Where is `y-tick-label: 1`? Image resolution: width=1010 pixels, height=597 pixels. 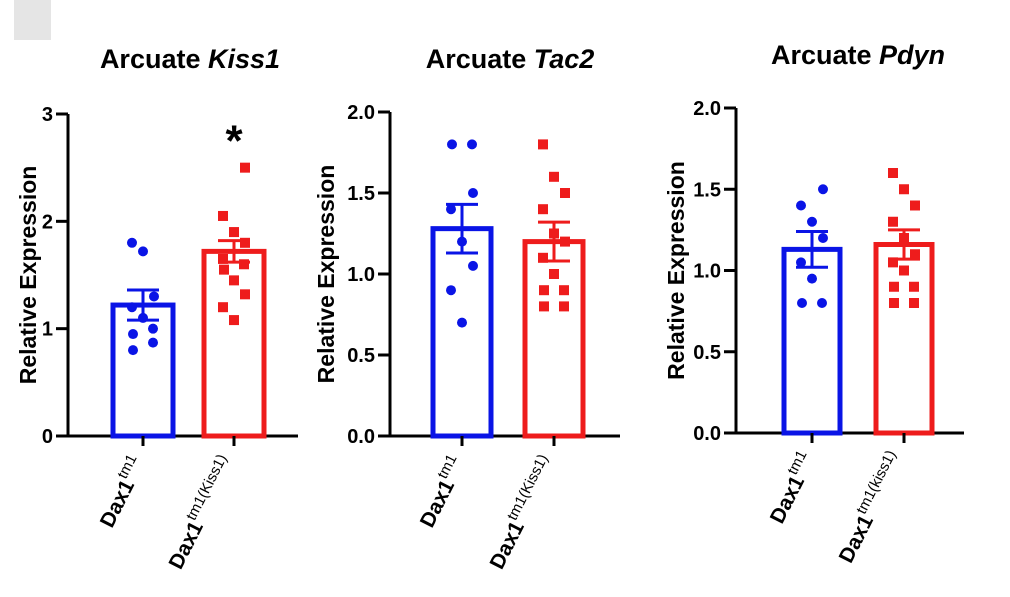
y-tick-label: 1 is located at coordinates (47, 330).